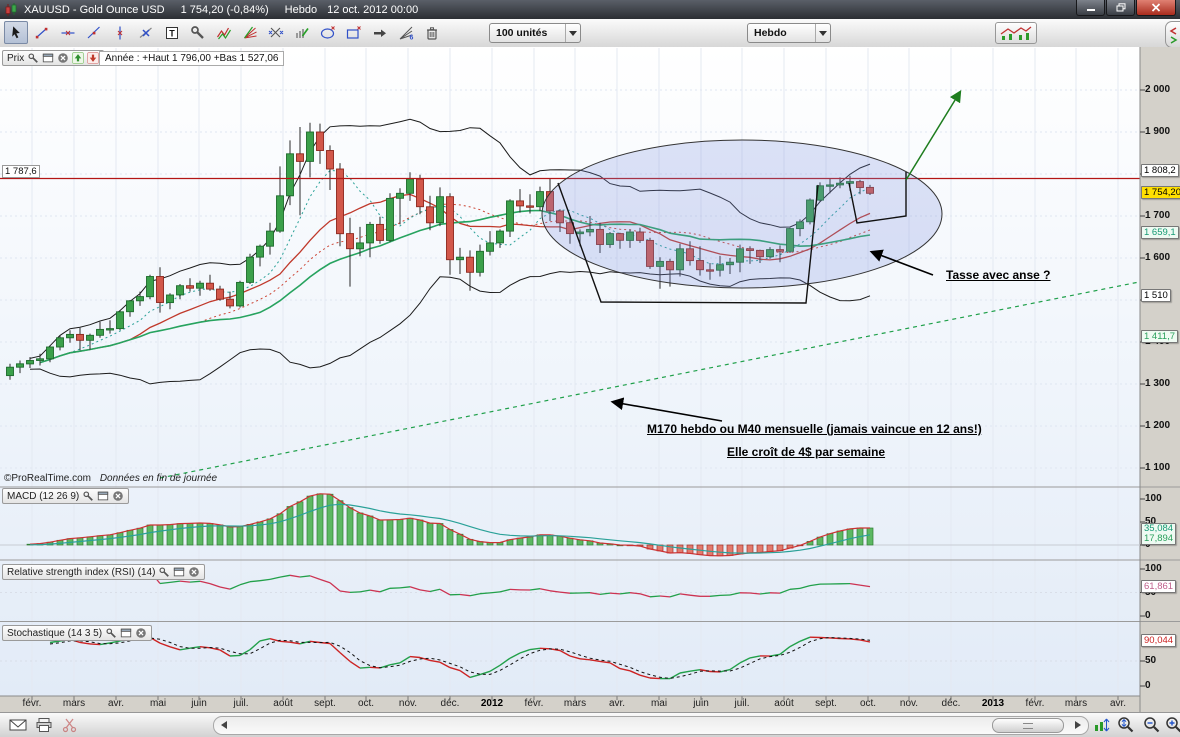  What do you see at coordinates (1016, 33) in the screenshot?
I see `chart-style-button` at bounding box center [1016, 33].